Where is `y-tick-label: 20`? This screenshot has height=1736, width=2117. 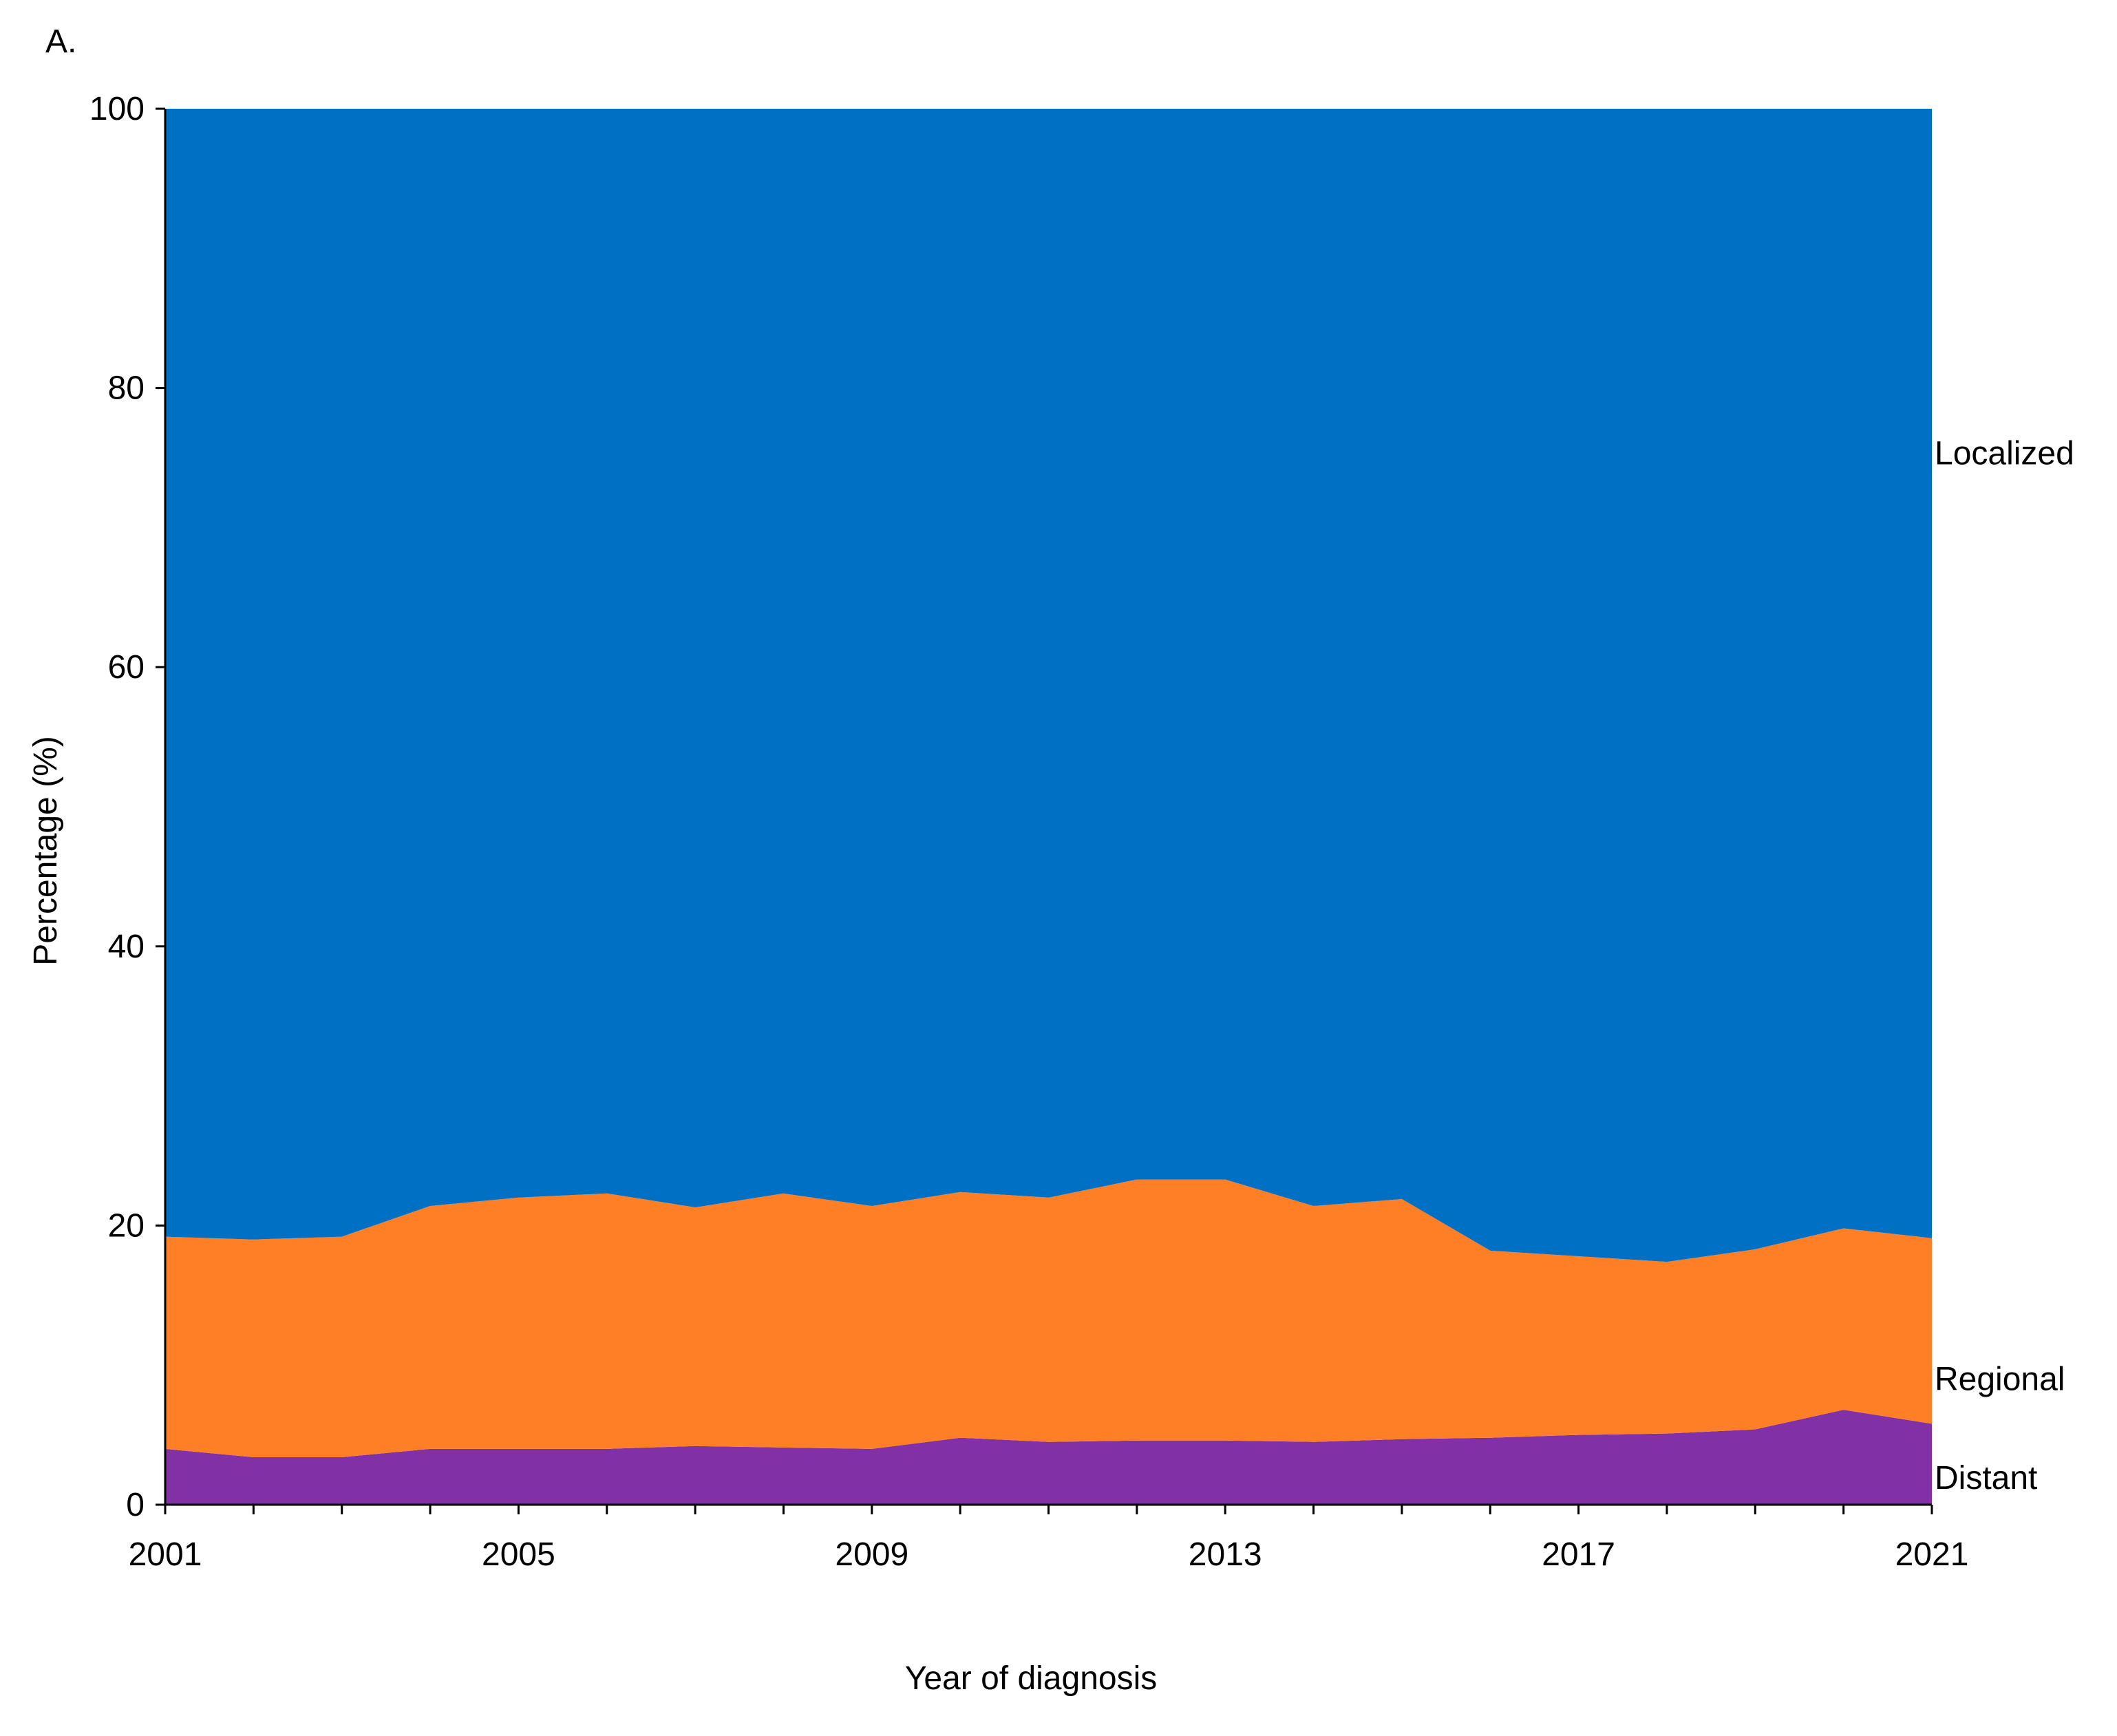
y-tick-label: 20 is located at coordinates (126, 1225).